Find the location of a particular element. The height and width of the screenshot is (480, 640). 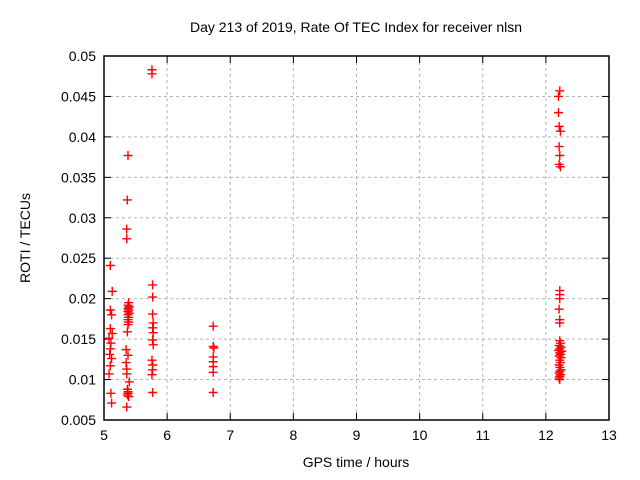

x-tick-label: 13 is located at coordinates (609, 435).